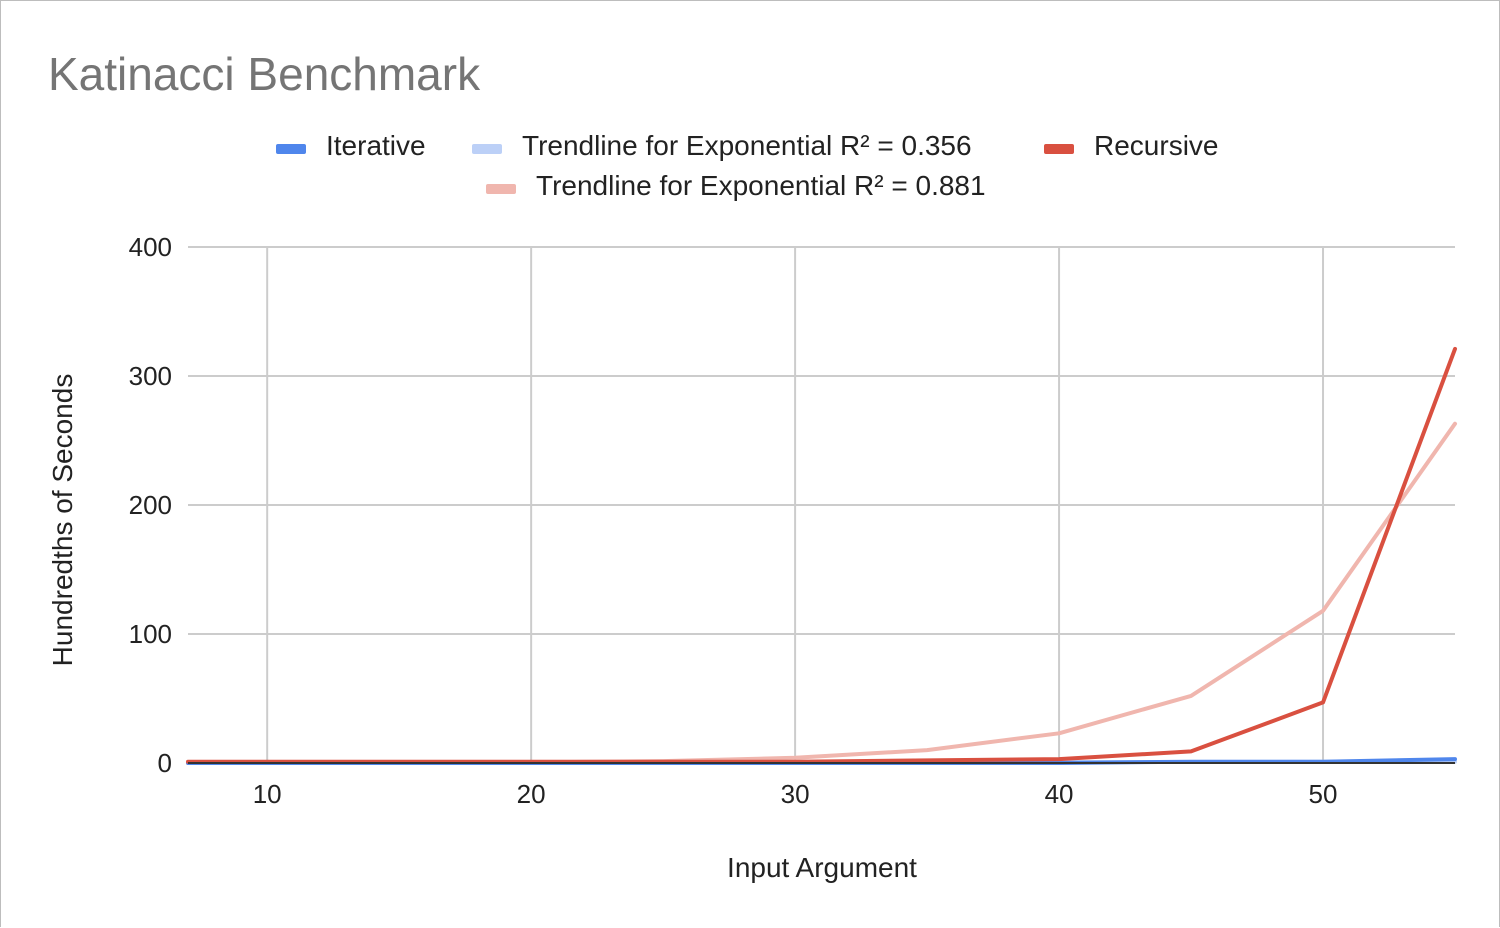 Image resolution: width=1500 pixels, height=928 pixels. Describe the element at coordinates (150, 376) in the screenshot. I see `y-tick-label: 300` at that location.